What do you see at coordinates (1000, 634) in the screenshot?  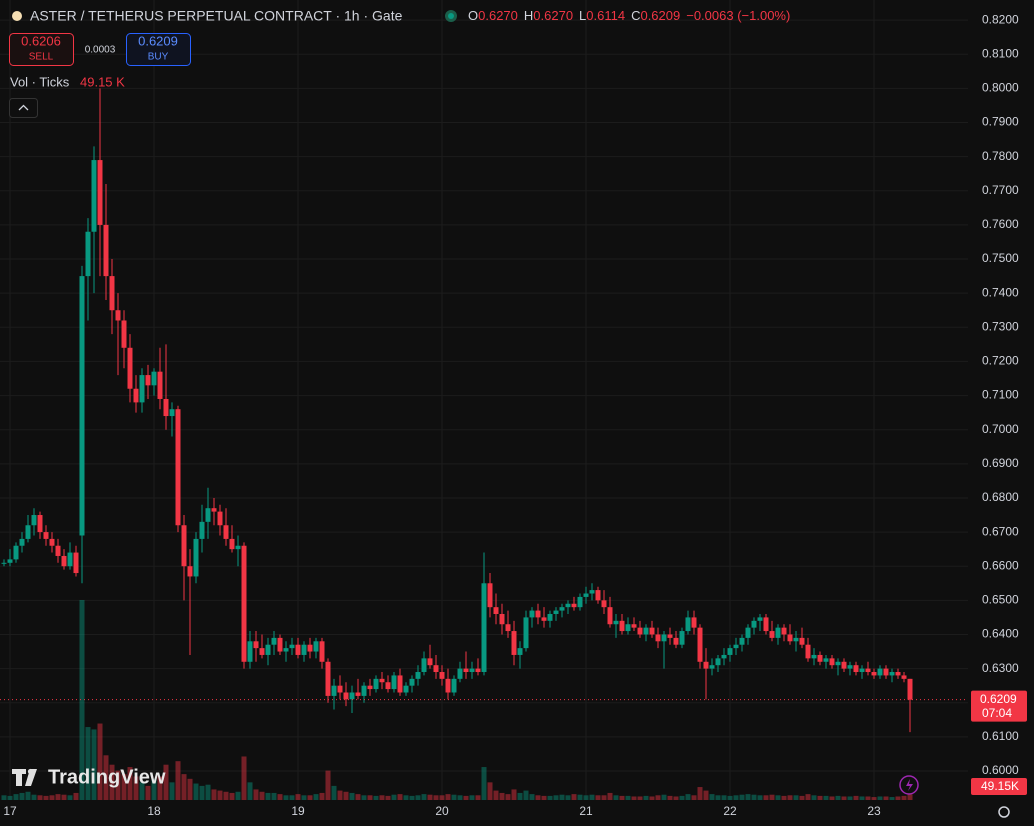 I see `y-tick-label: 0.6400` at bounding box center [1000, 634].